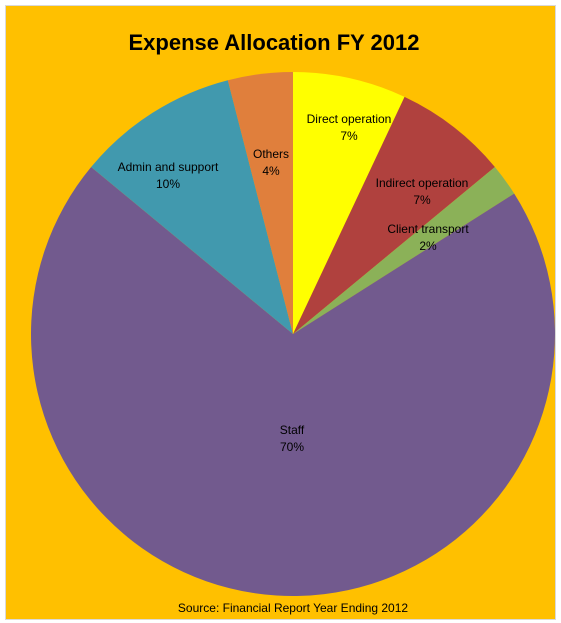 The image size is (561, 623). What do you see at coordinates (168, 167) in the screenshot?
I see `slice-label-admin-and-support: Admin and support` at bounding box center [168, 167].